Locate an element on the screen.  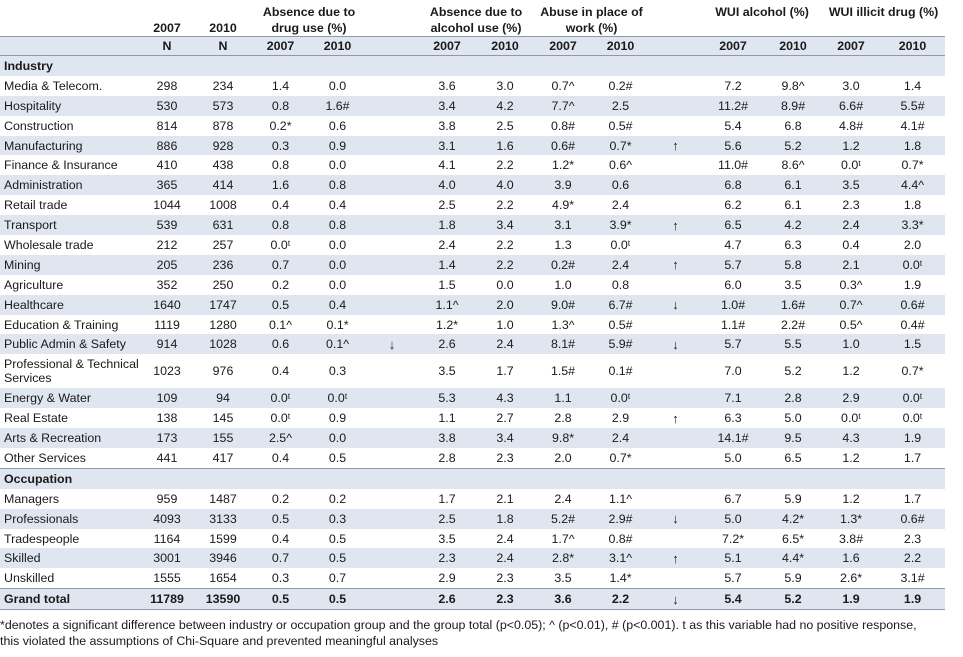
wui-alcohol-2007-cell: 5.0 is located at coordinates (733, 457).